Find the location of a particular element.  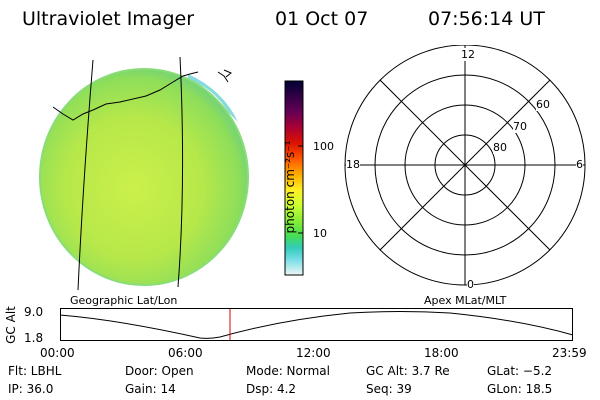

ip-status: IP: 36.0 is located at coordinates (31, 389).